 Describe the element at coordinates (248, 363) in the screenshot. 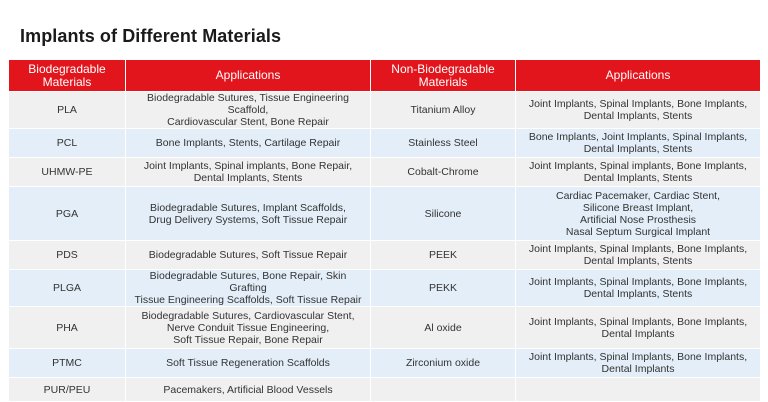

I see `biodegradable-applications-cell: Soft Tissue Regeneration Scaffolds` at that location.